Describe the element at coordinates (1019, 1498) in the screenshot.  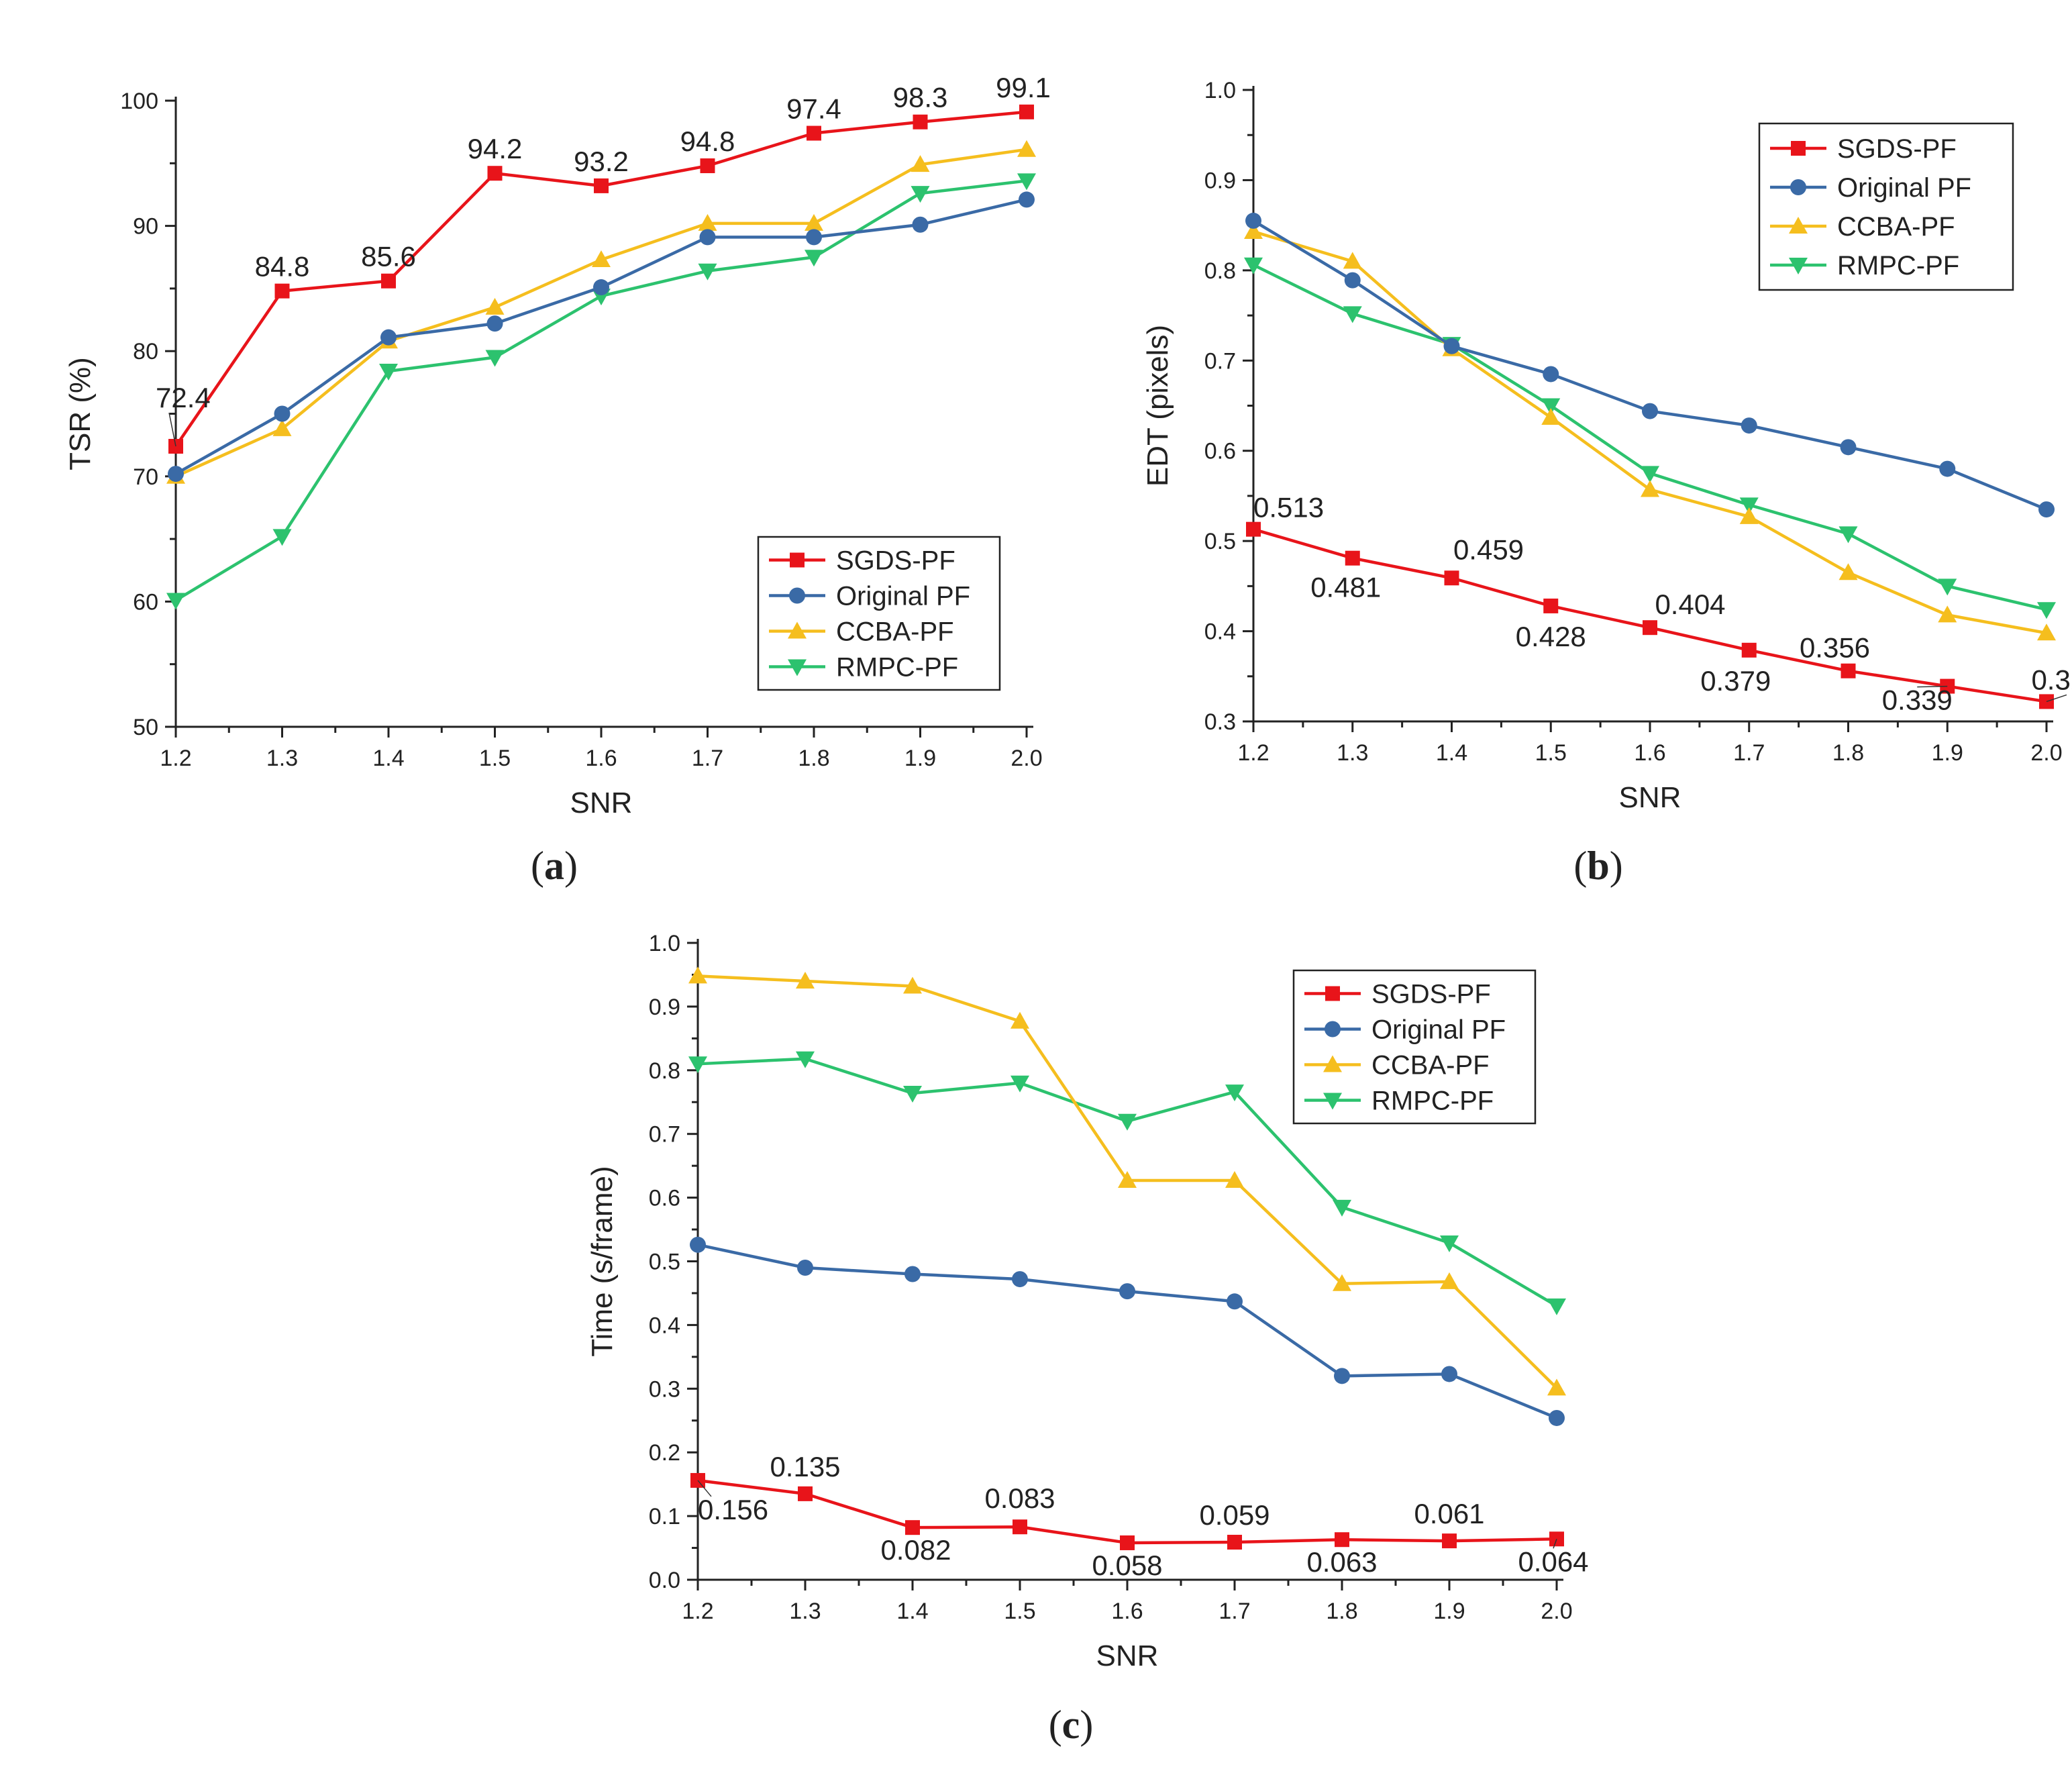
I see `data-label: 0.083` at that location.